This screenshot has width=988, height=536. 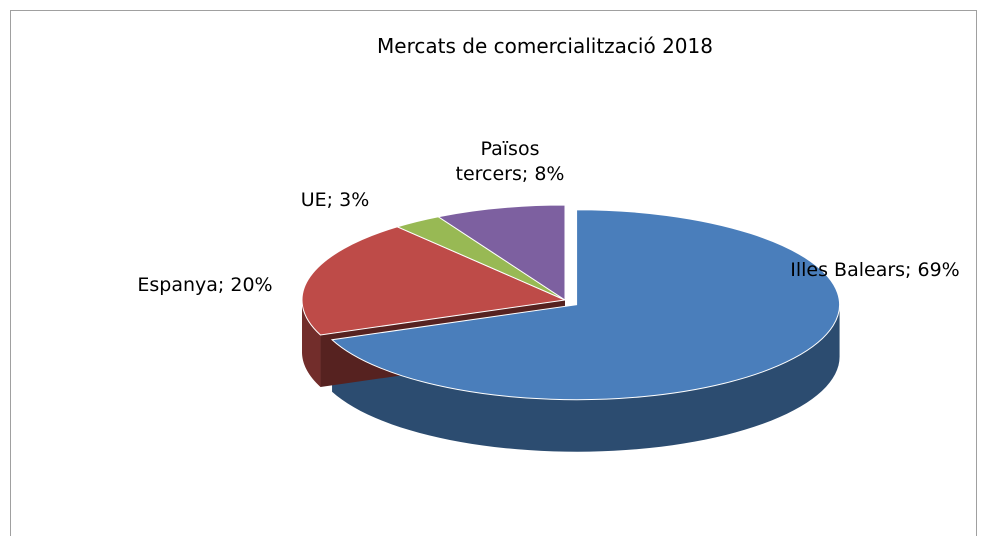 I want to click on data-label: UE; 3%, so click(x=335, y=200).